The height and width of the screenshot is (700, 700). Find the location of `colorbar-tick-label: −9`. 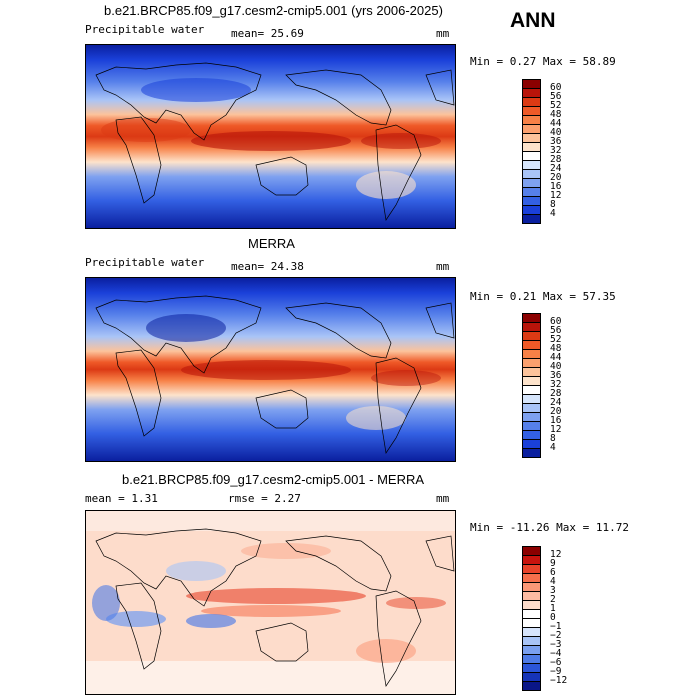

colorbar-tick-label: −9 is located at coordinates (556, 671).